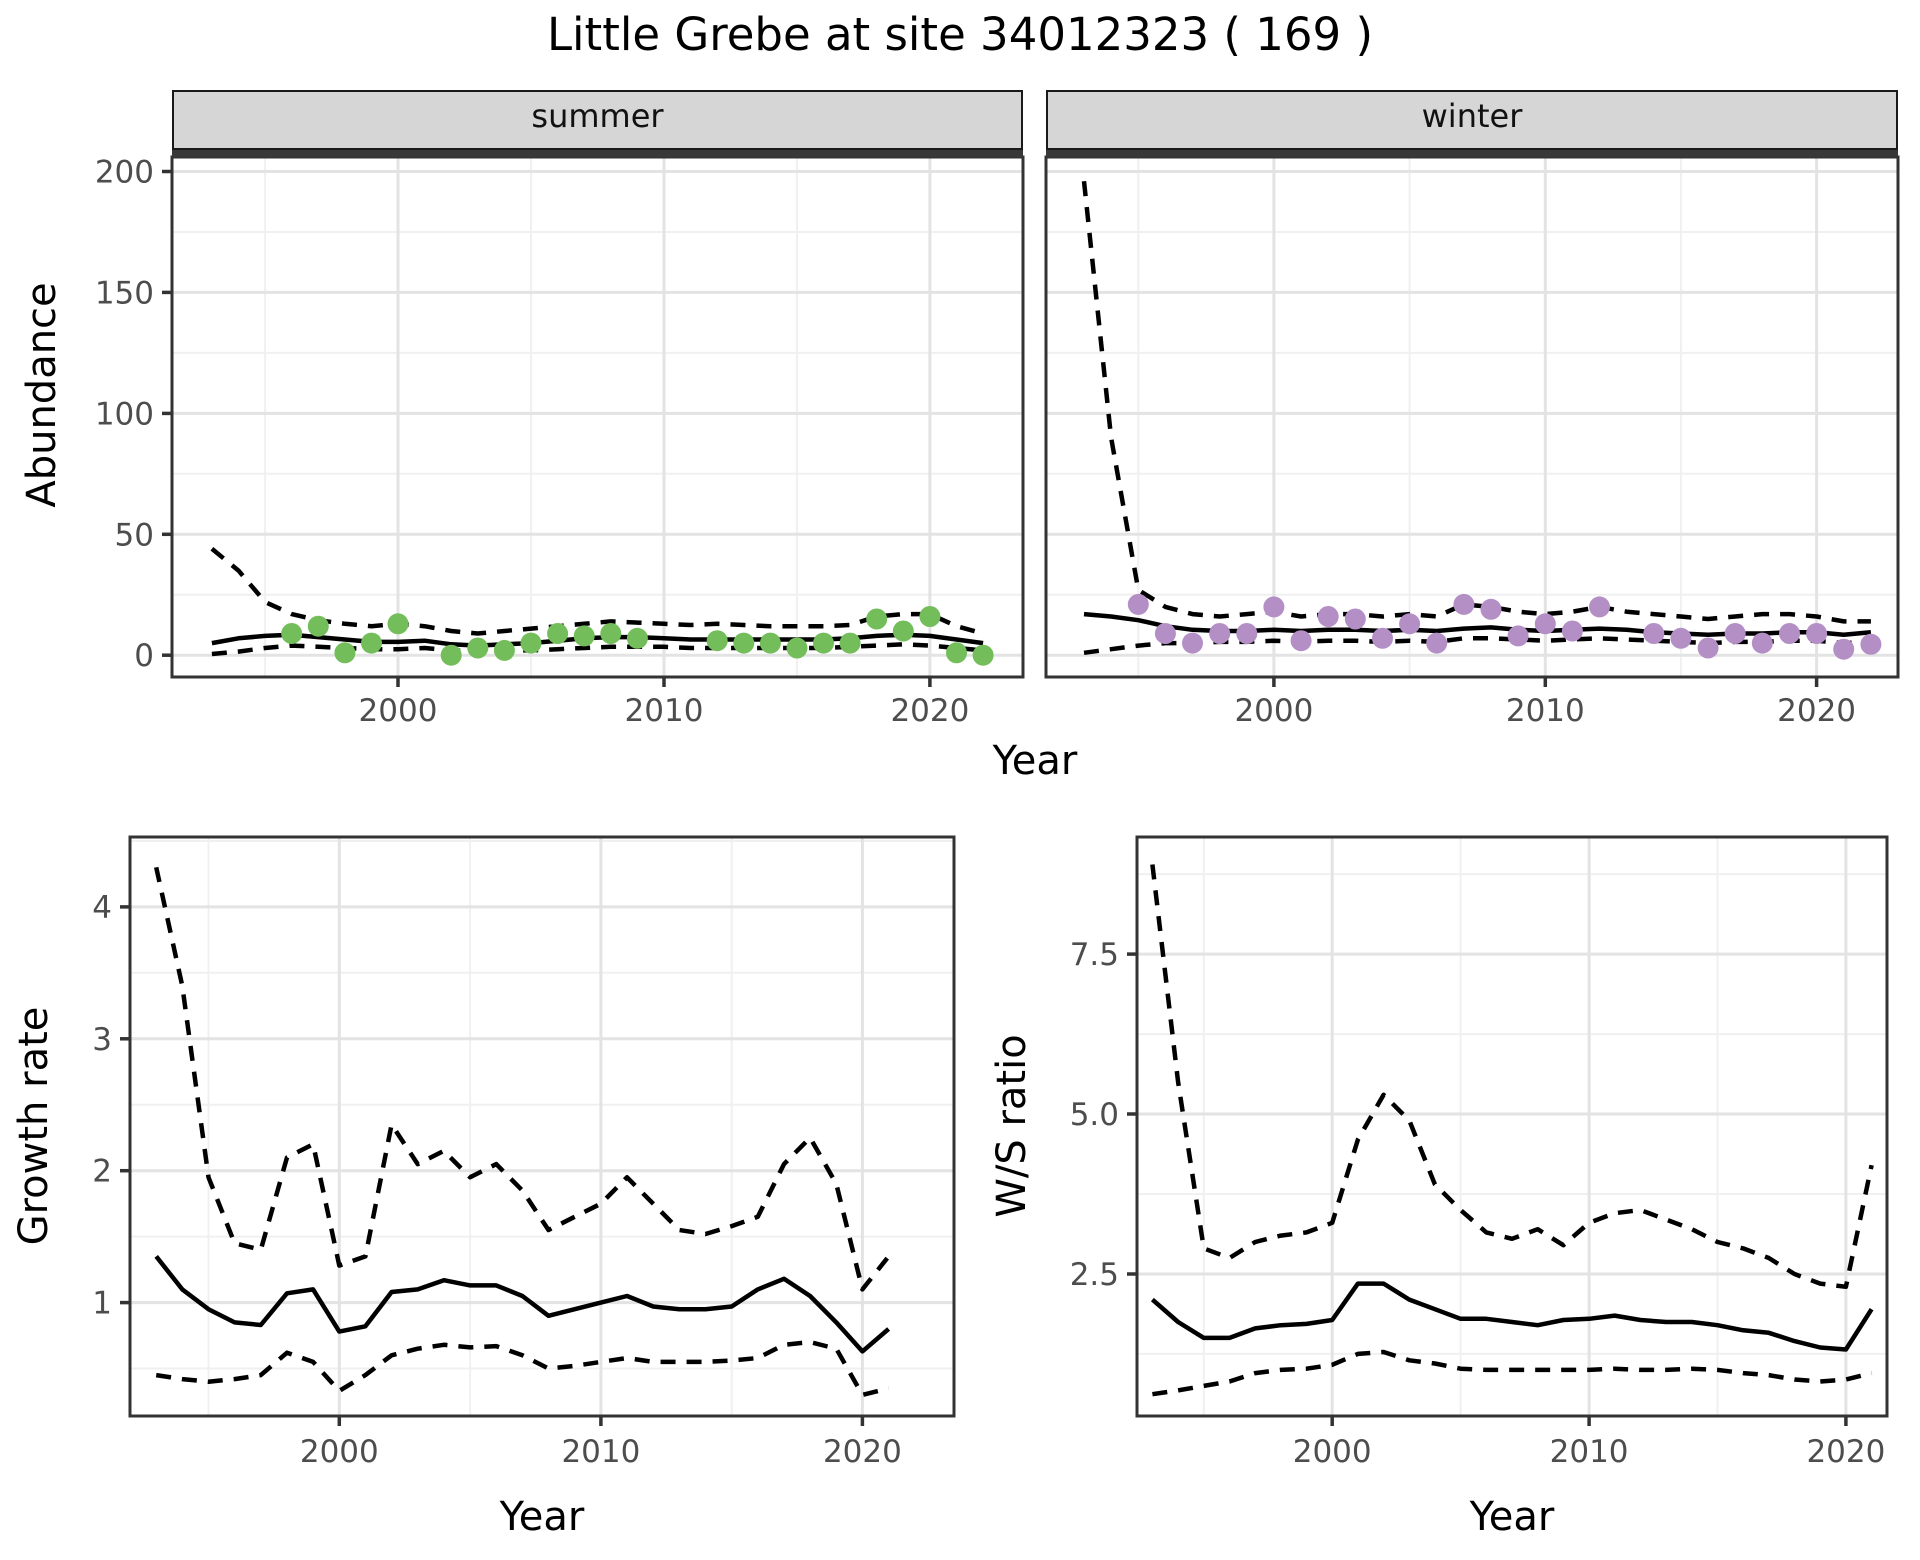  I want to click on tick-label: 2, so click(102, 1172).